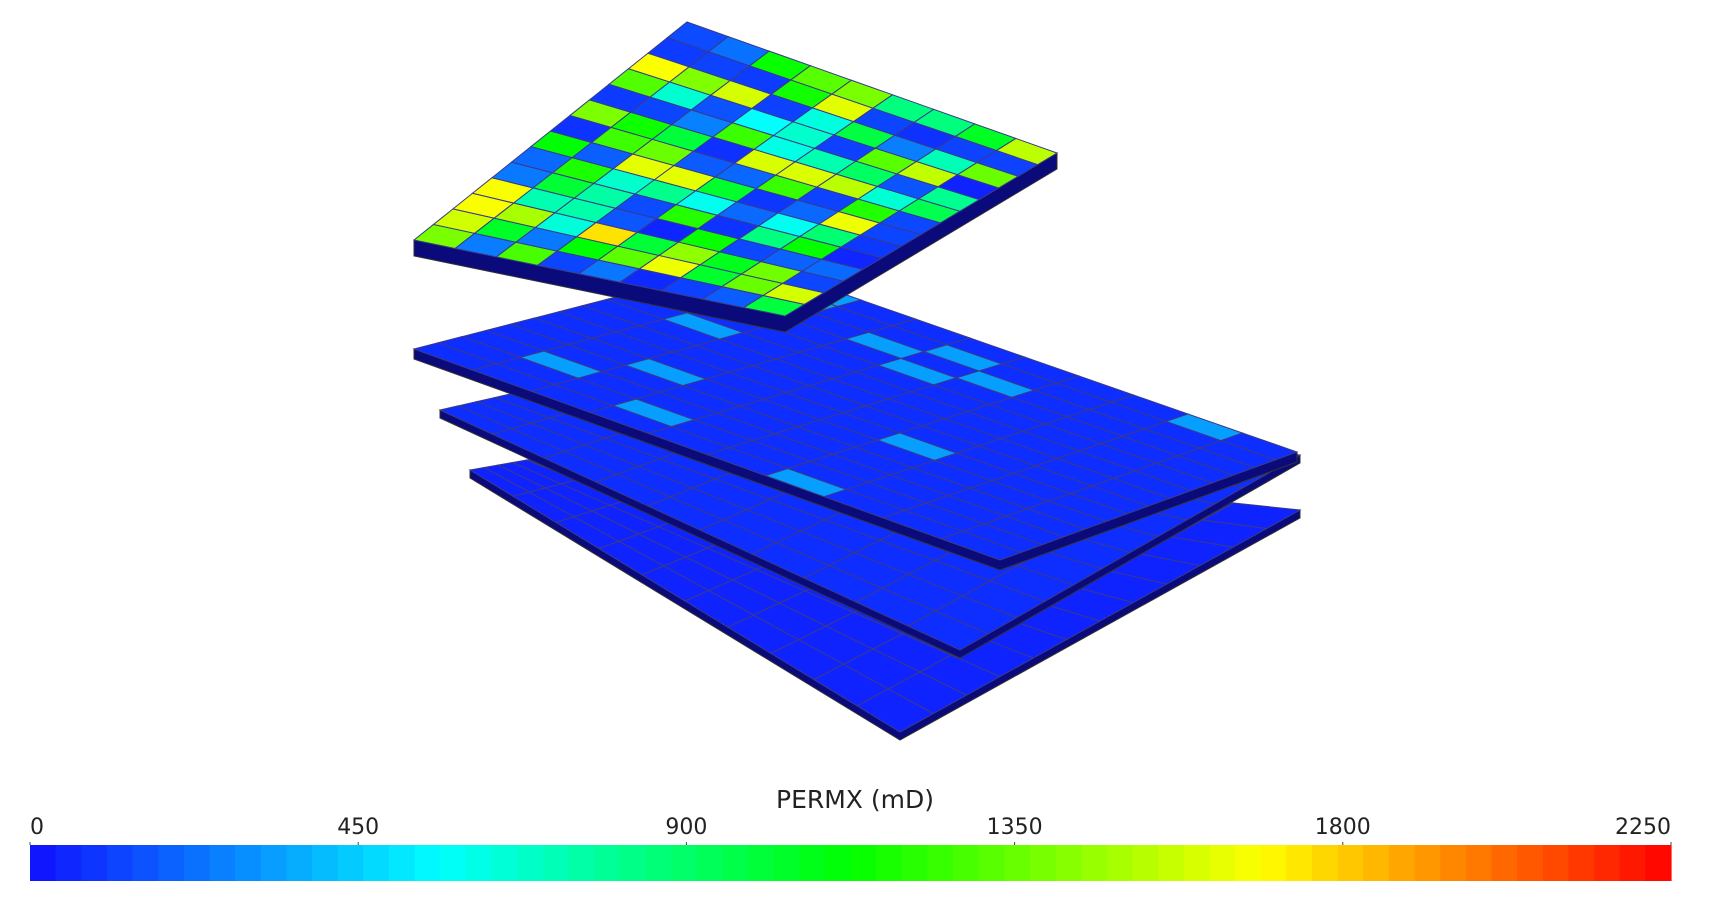 The image size is (1710, 909). I want to click on tick-label: 2250, so click(1643, 827).